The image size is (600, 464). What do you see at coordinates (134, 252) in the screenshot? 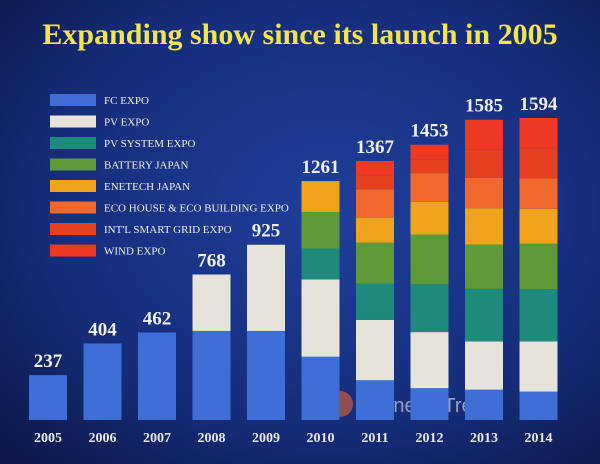
I see `legend-label: WIND EXPO` at bounding box center [134, 252].